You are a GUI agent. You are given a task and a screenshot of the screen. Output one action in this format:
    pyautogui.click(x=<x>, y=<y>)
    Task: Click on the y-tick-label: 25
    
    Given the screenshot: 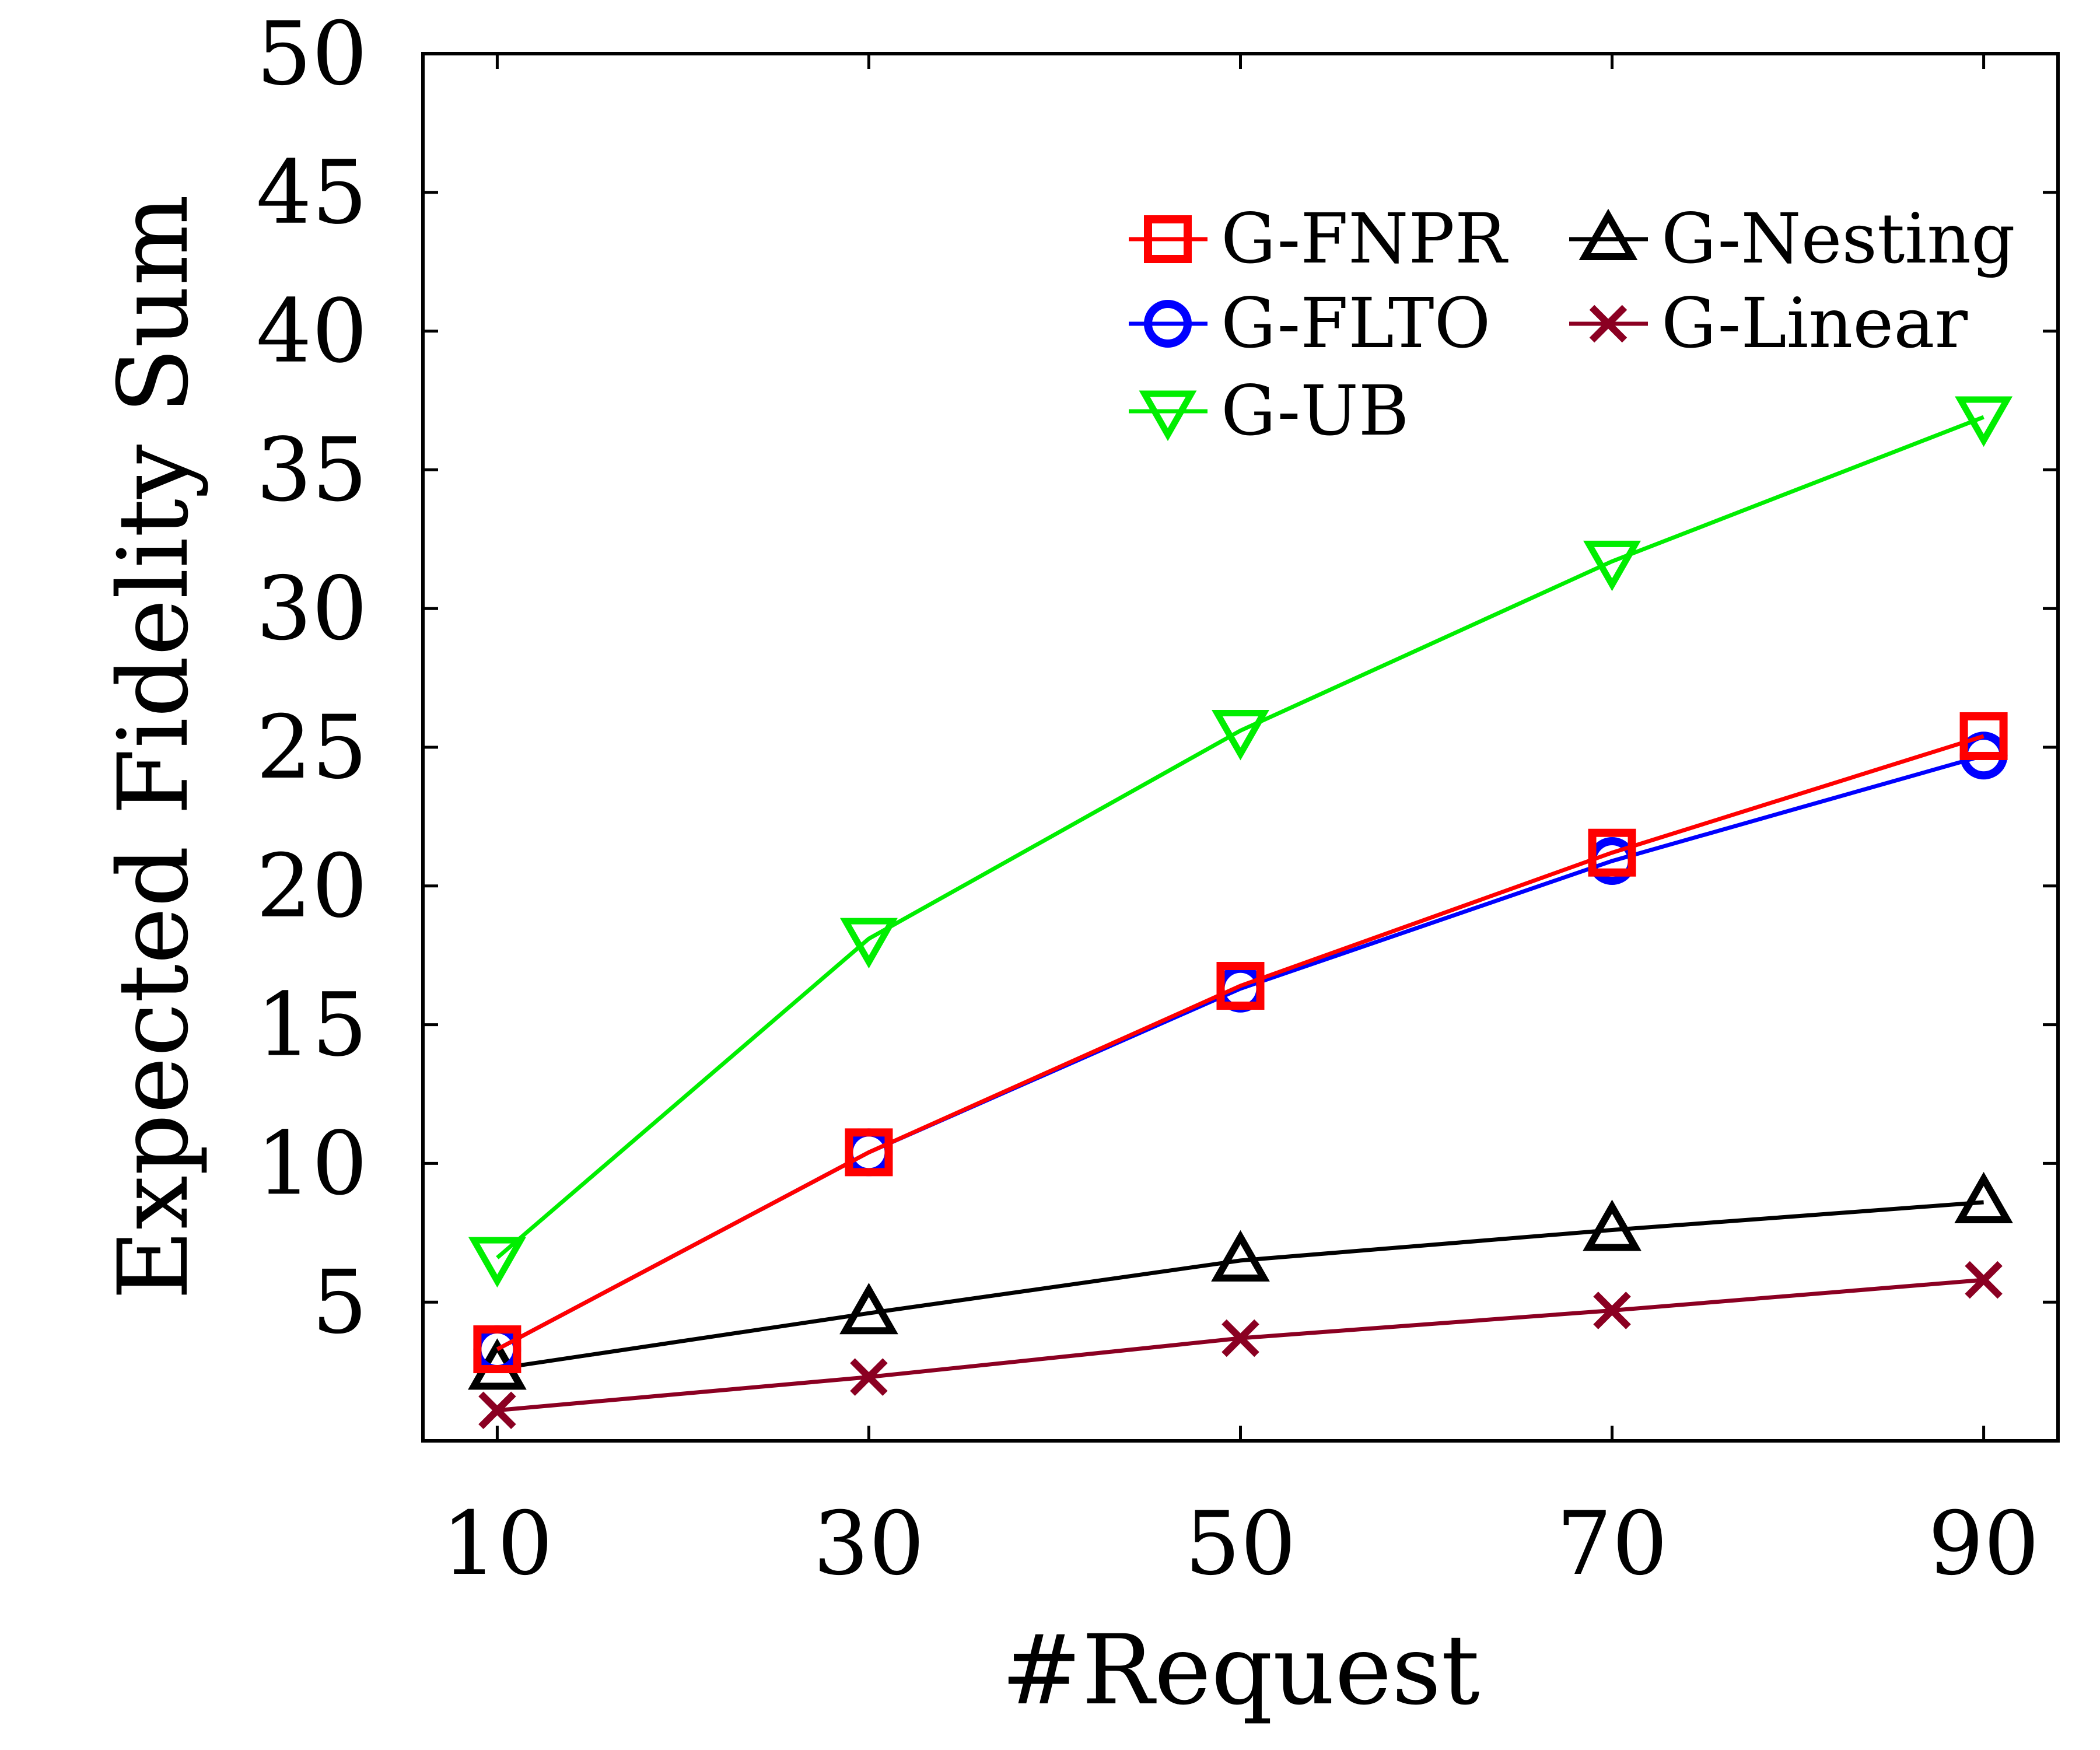 What is the action you would take?
    pyautogui.click(x=312, y=748)
    